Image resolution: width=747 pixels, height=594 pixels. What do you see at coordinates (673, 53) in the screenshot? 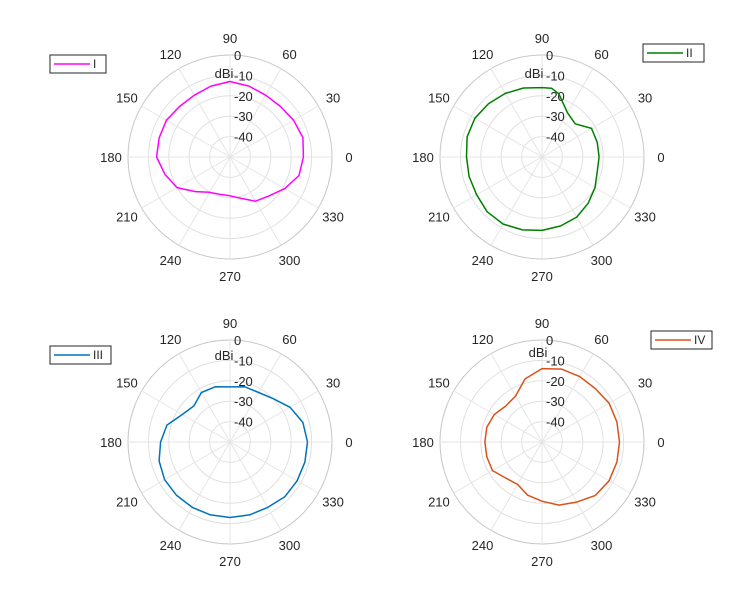
I see `legend: II` at bounding box center [673, 53].